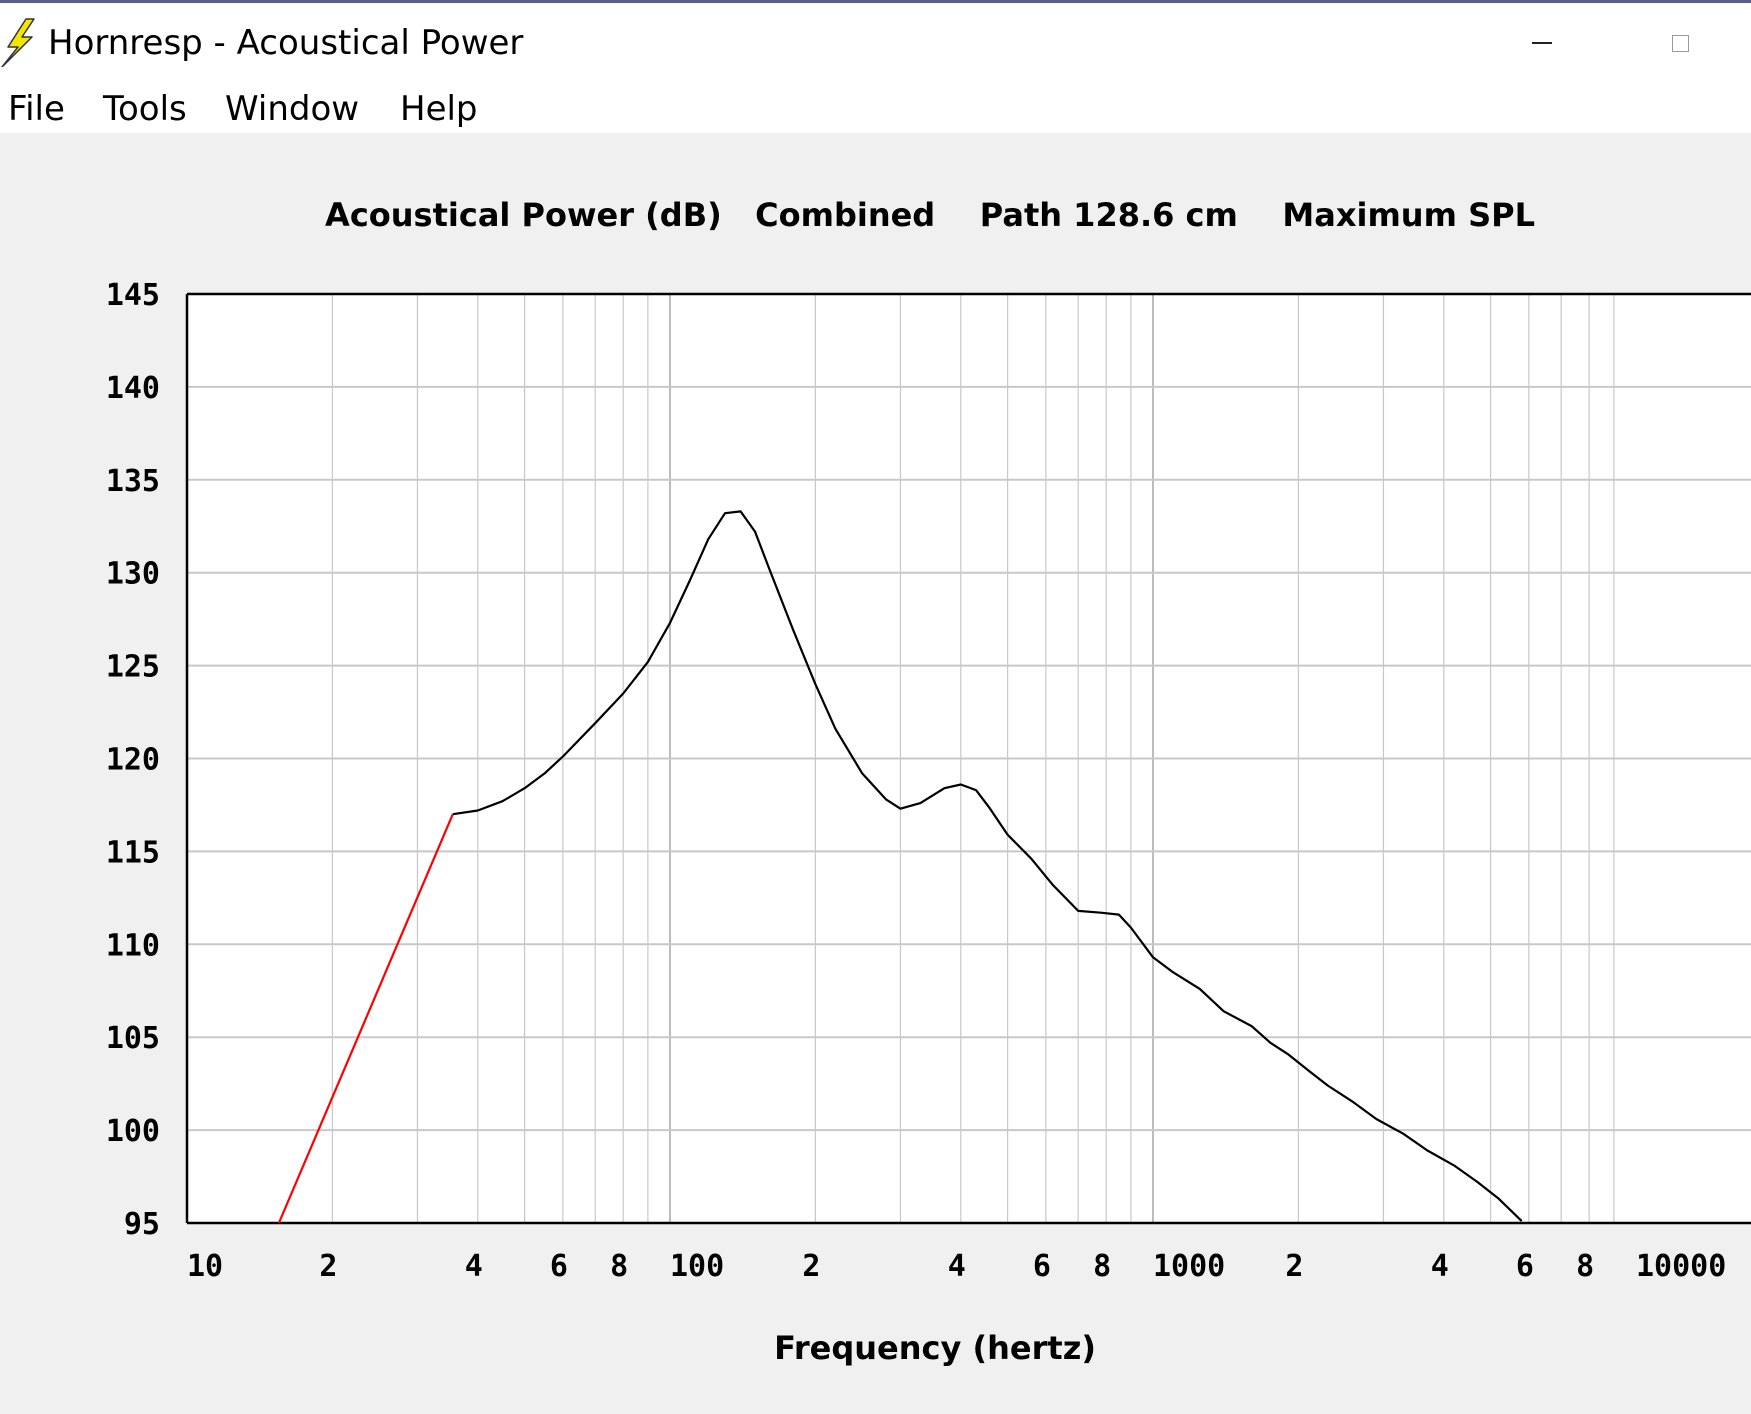  I want to click on y-tick-label: 95, so click(142, 1224).